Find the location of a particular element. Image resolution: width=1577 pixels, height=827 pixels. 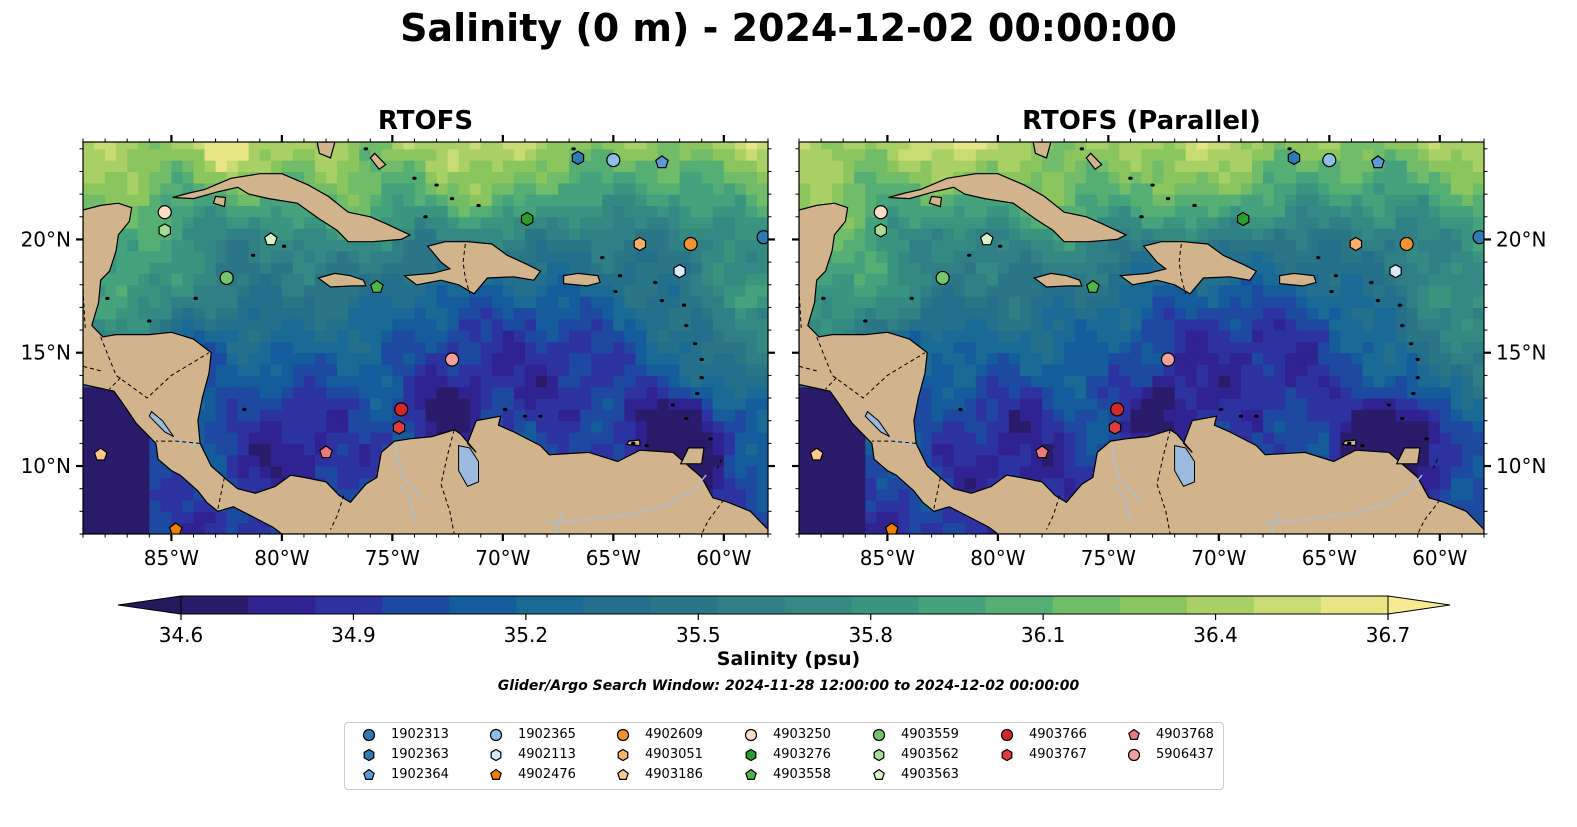

legend-label: 4903051 is located at coordinates (674, 754).